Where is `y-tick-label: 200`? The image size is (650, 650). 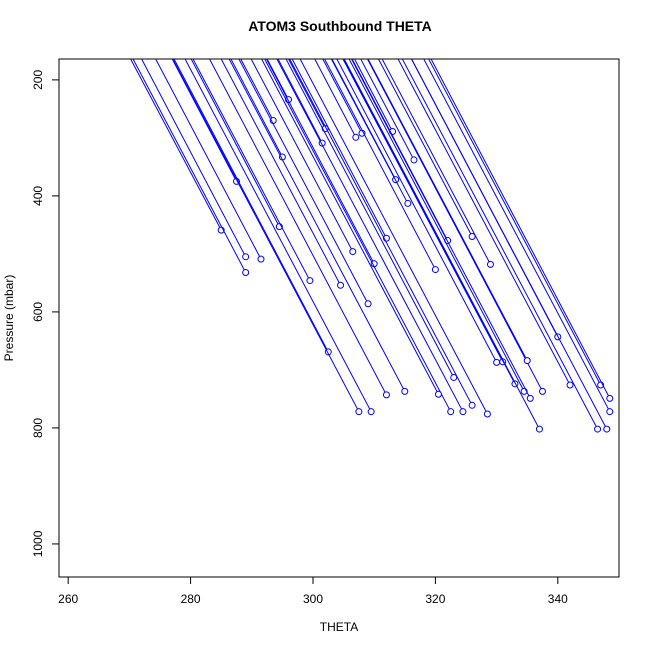
y-tick-label: 200 is located at coordinates (38, 80).